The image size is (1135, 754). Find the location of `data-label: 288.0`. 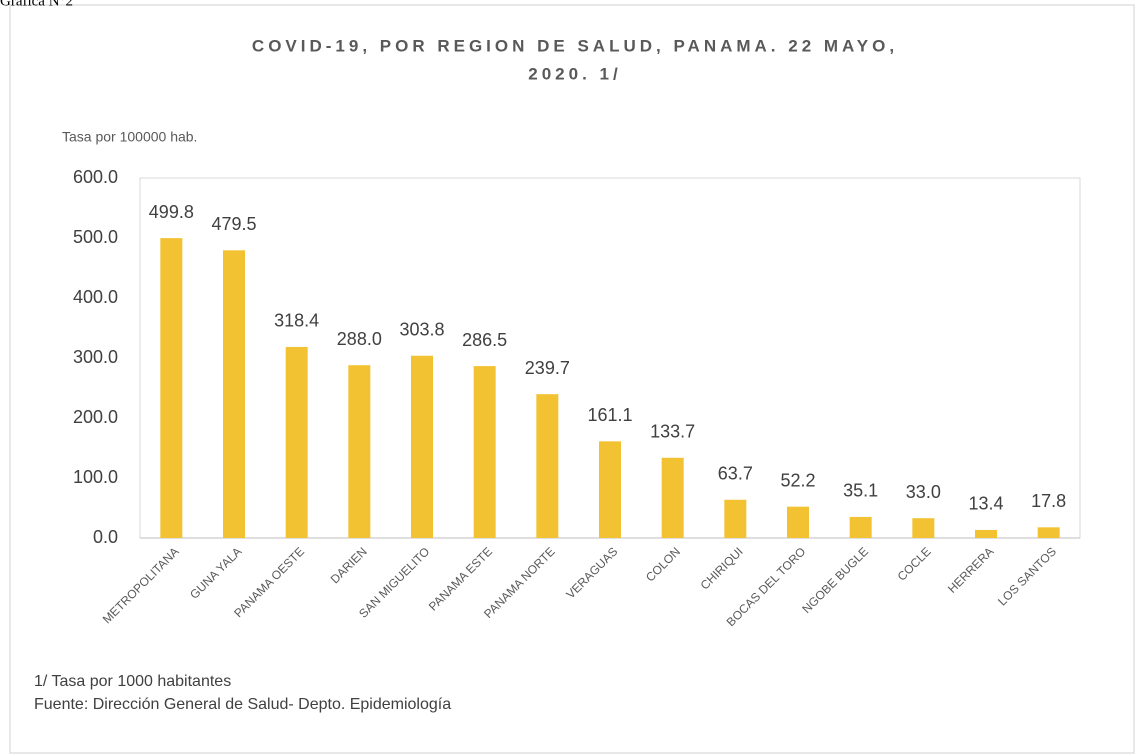

data-label: 288.0 is located at coordinates (359, 339).